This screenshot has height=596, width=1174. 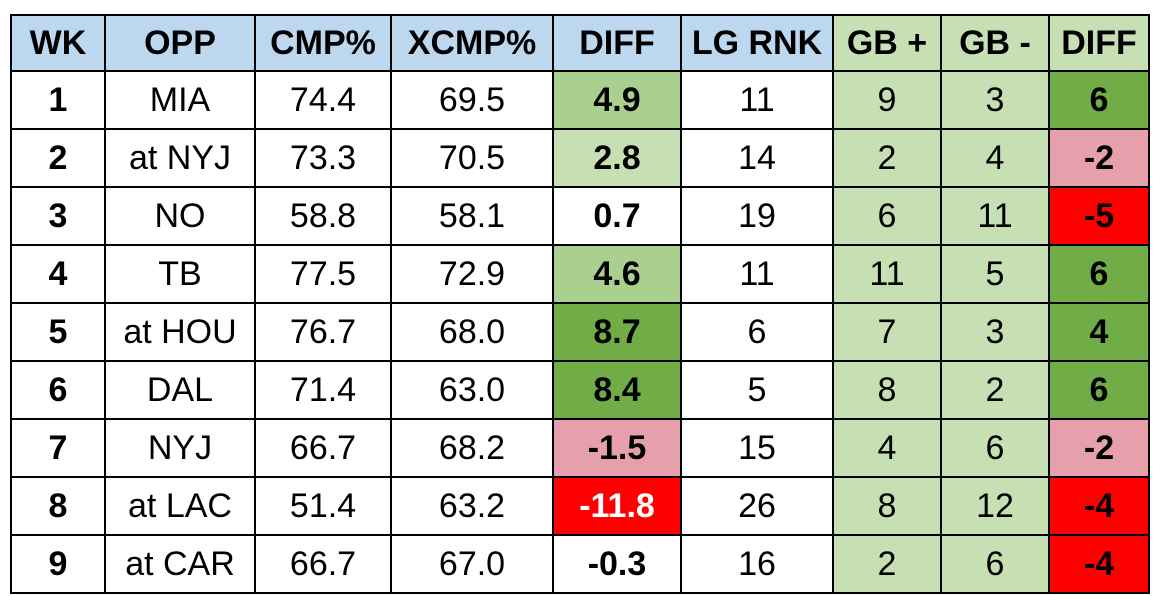 I want to click on cell-gbm: 11, so click(x=995, y=216).